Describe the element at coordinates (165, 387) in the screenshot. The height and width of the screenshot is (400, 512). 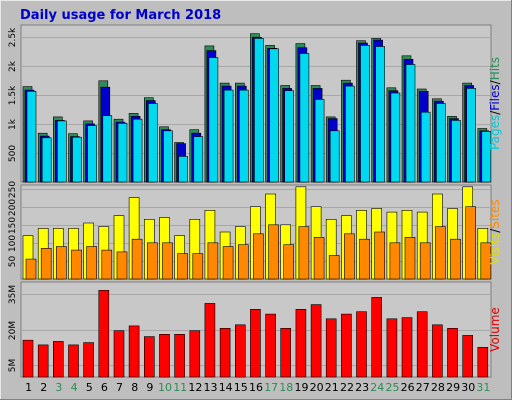
I see `x-tick-label-day-10: 10` at that location.